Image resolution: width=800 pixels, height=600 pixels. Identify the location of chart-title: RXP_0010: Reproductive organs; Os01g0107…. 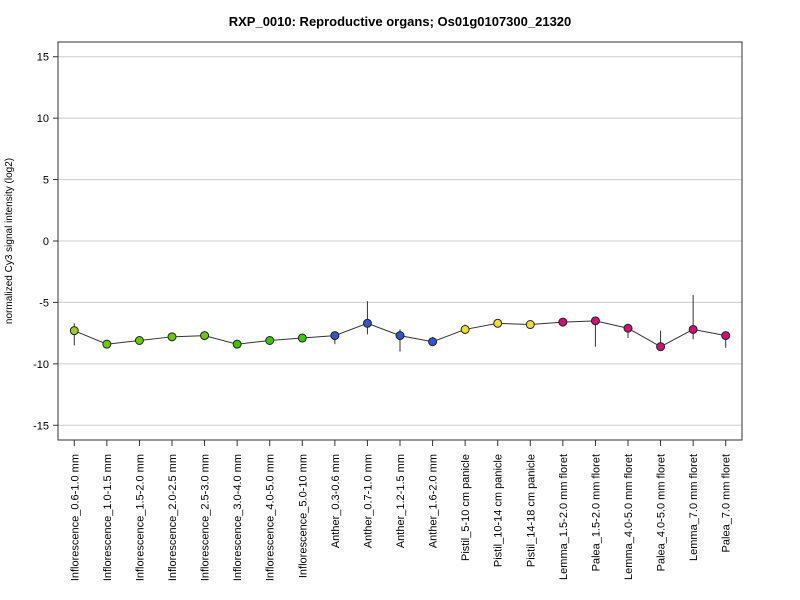
(400, 21).